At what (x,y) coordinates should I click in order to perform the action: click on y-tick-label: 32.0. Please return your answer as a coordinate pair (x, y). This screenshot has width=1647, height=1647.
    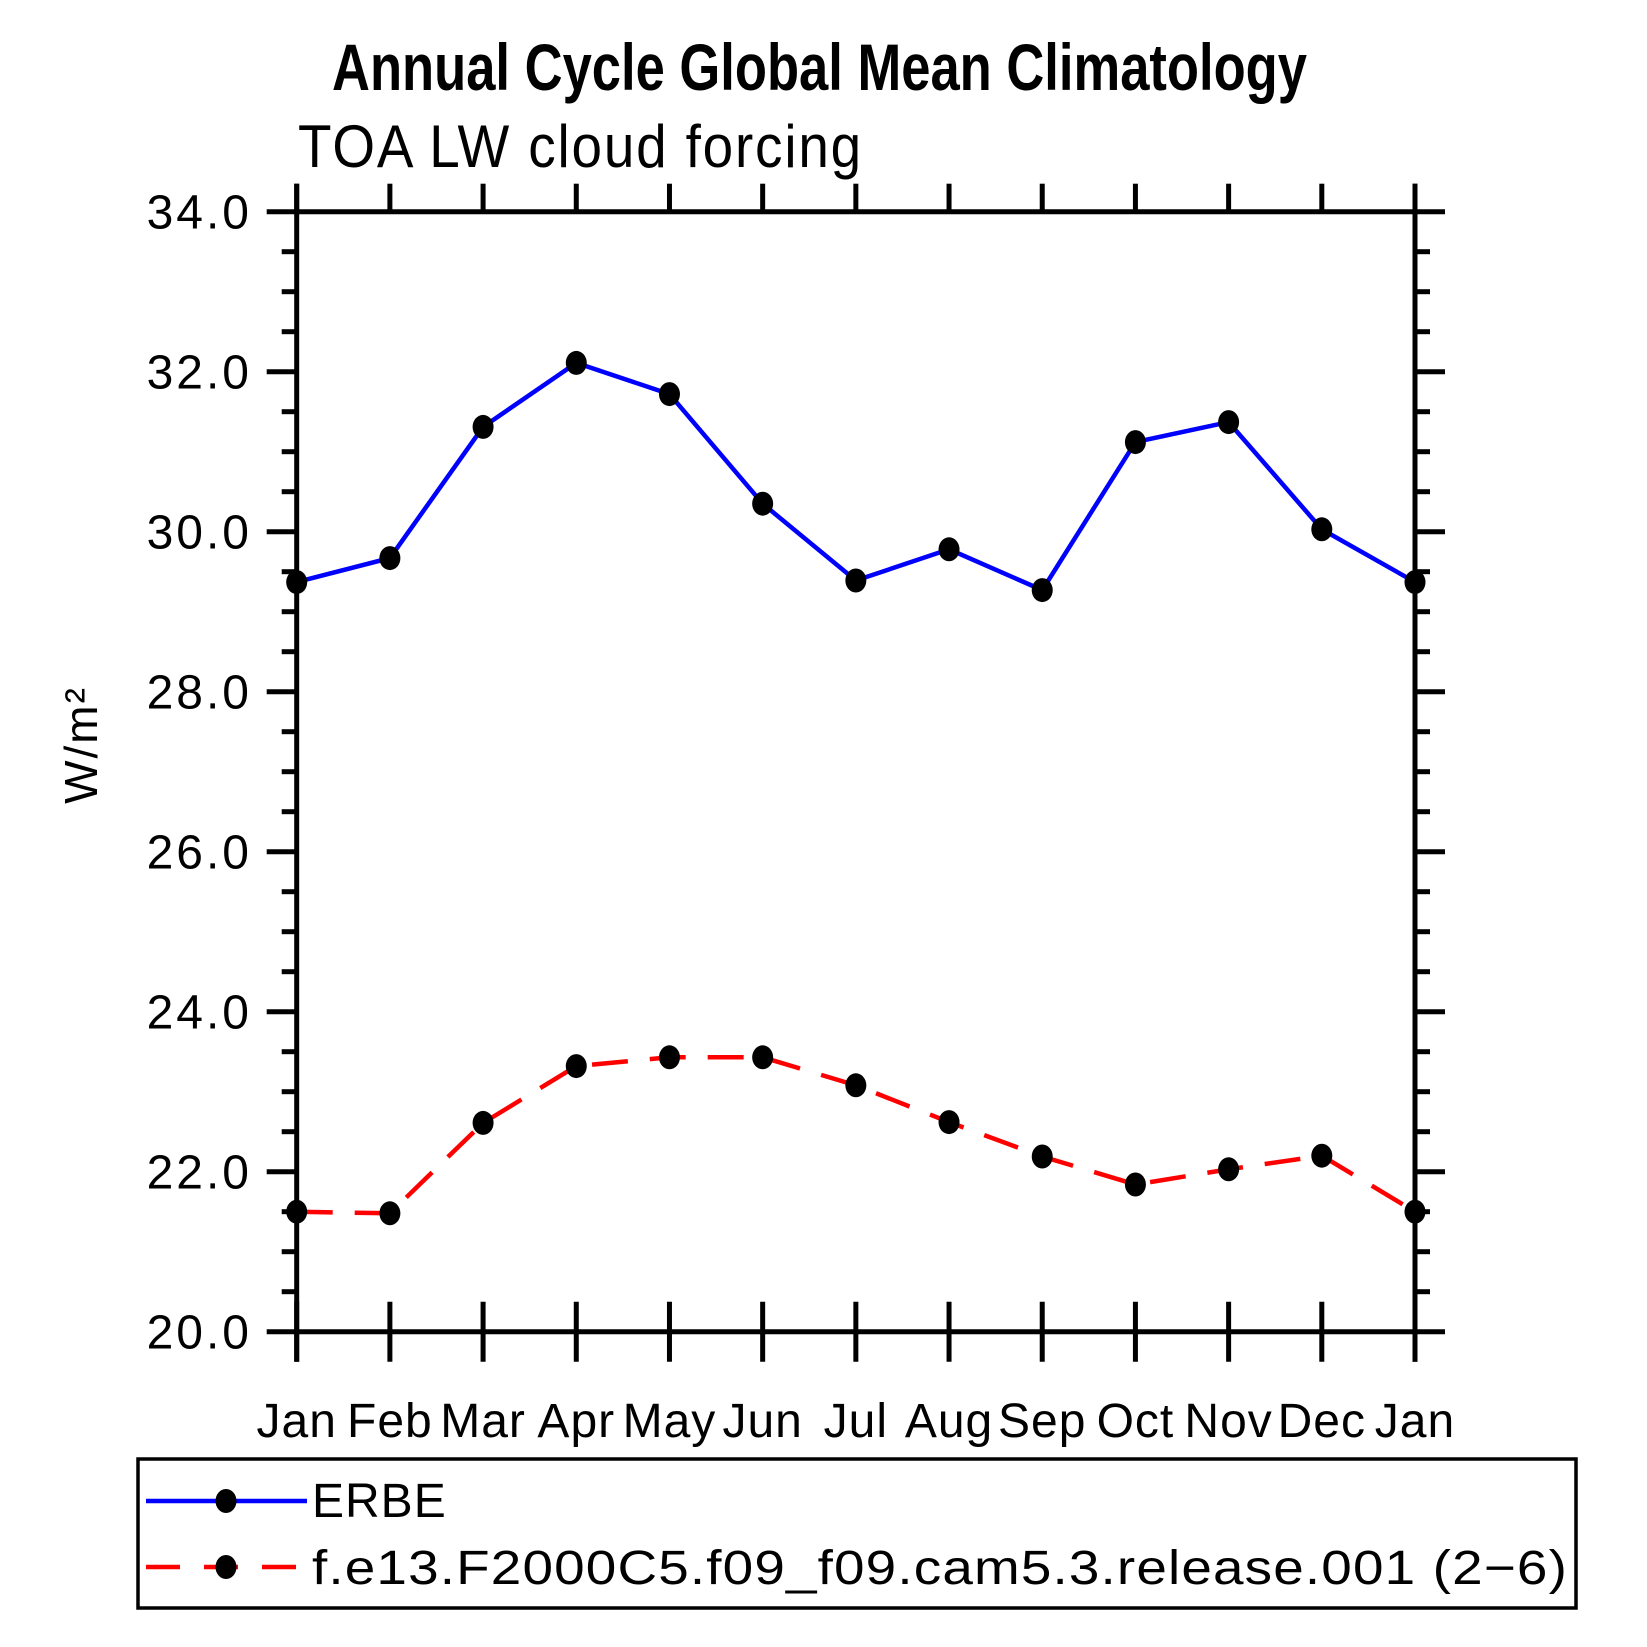
    Looking at the image, I should click on (199, 373).